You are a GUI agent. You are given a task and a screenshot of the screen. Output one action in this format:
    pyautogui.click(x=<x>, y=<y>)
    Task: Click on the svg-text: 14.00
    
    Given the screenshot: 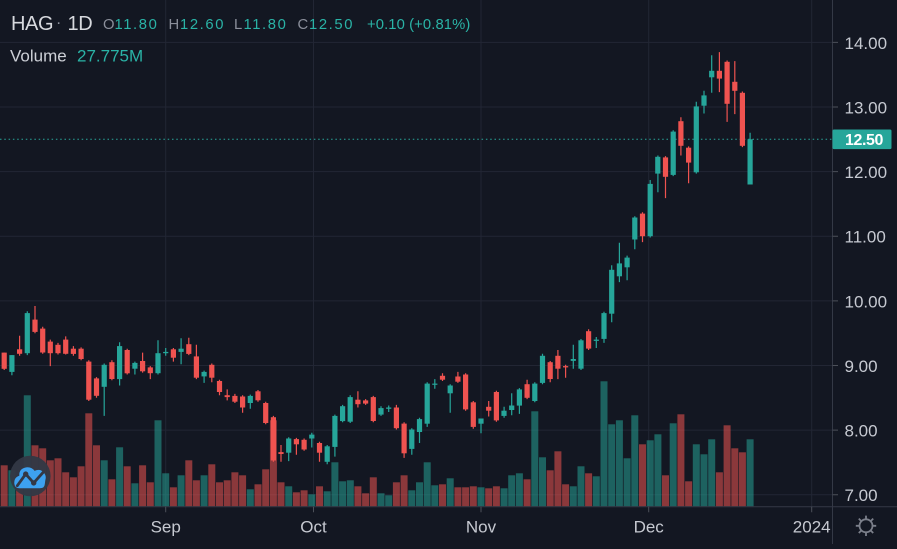 What is the action you would take?
    pyautogui.click(x=866, y=43)
    